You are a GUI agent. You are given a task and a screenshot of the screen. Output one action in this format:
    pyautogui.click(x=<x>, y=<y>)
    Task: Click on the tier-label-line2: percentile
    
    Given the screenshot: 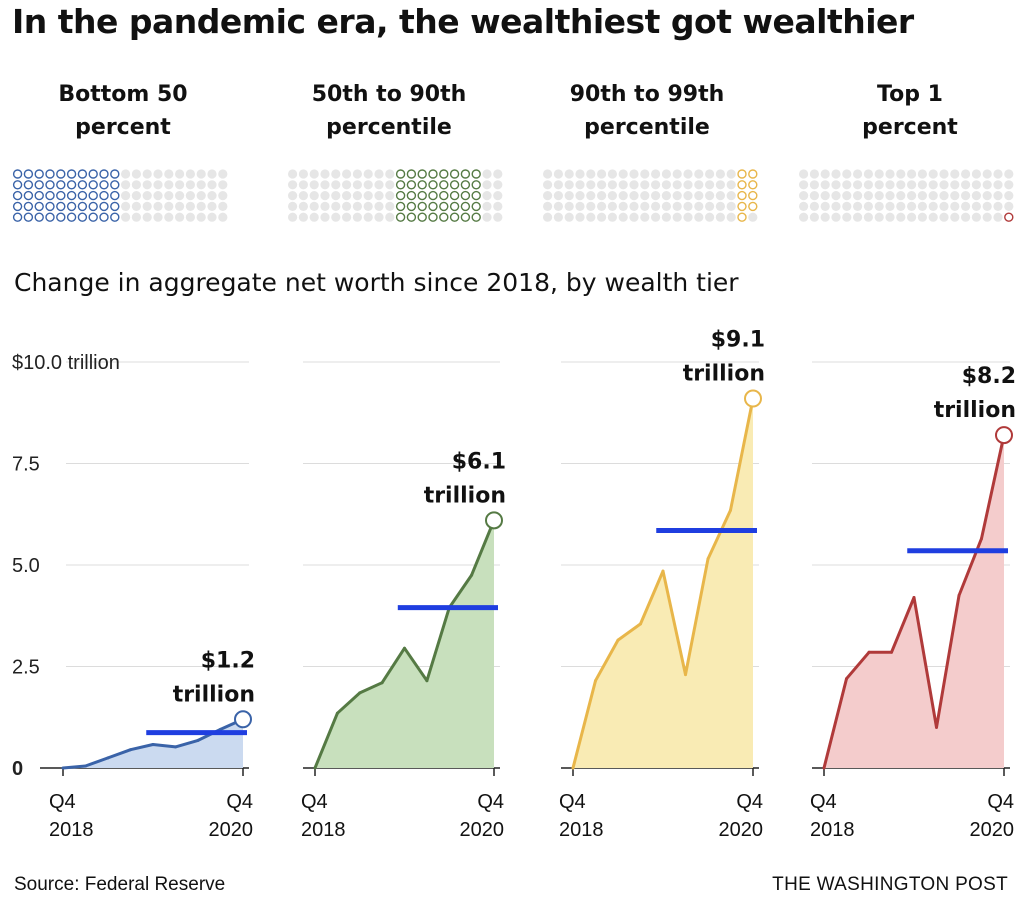 What is the action you would take?
    pyautogui.click(x=389, y=127)
    